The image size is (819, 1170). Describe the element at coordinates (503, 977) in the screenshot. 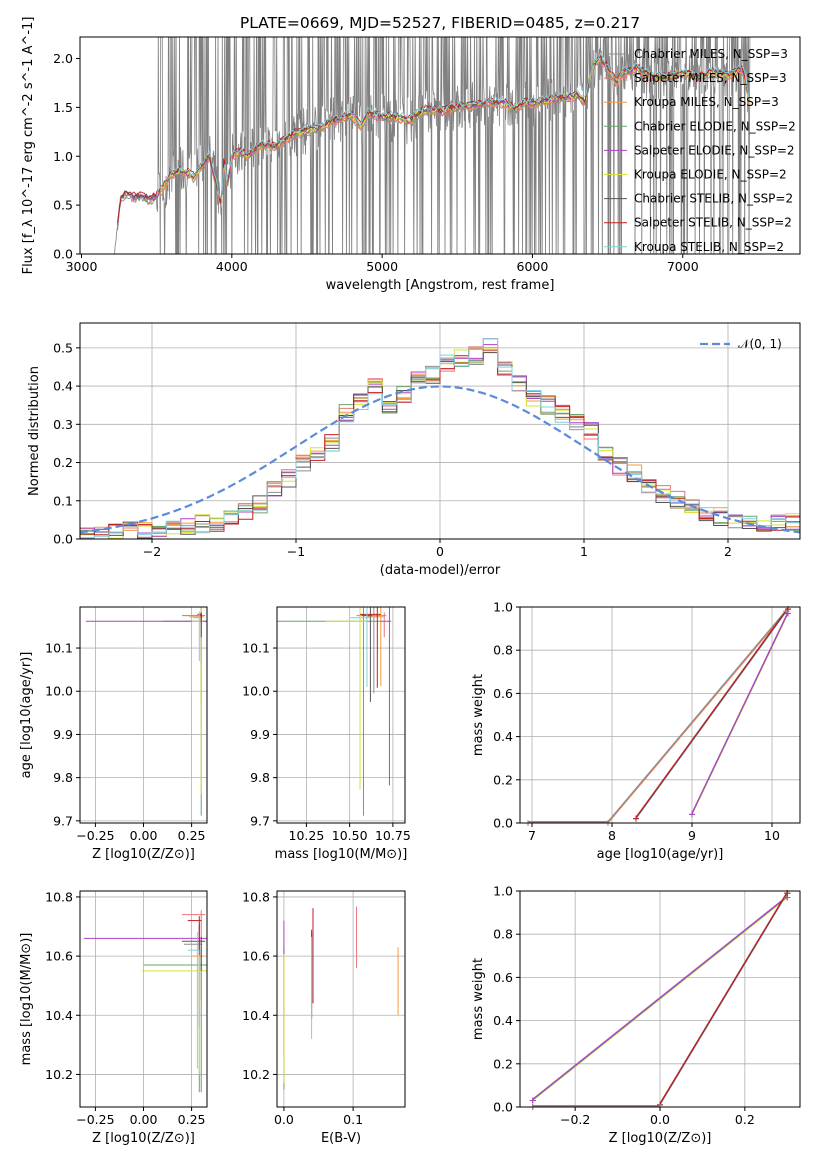

I see `y-tick-label: 0.6` at that location.